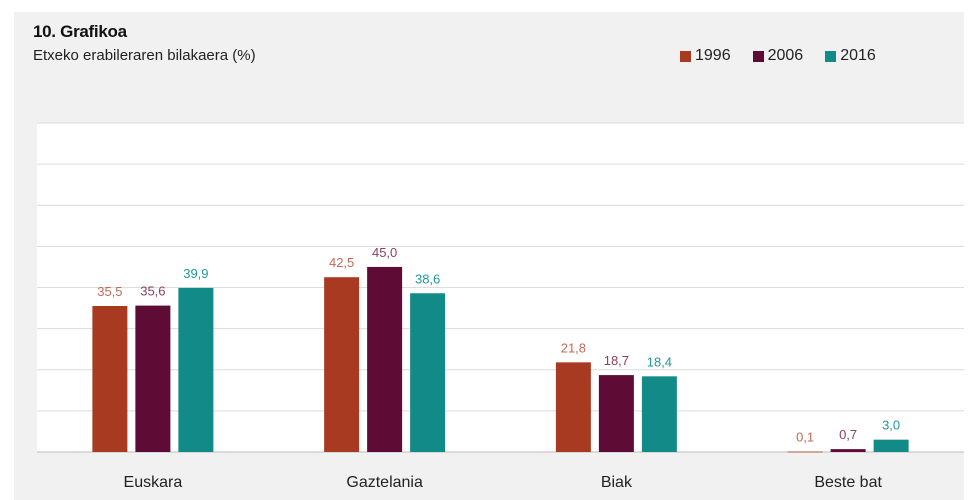 This screenshot has width=977, height=500. What do you see at coordinates (109, 291) in the screenshot?
I see `data-label: 35,5` at bounding box center [109, 291].